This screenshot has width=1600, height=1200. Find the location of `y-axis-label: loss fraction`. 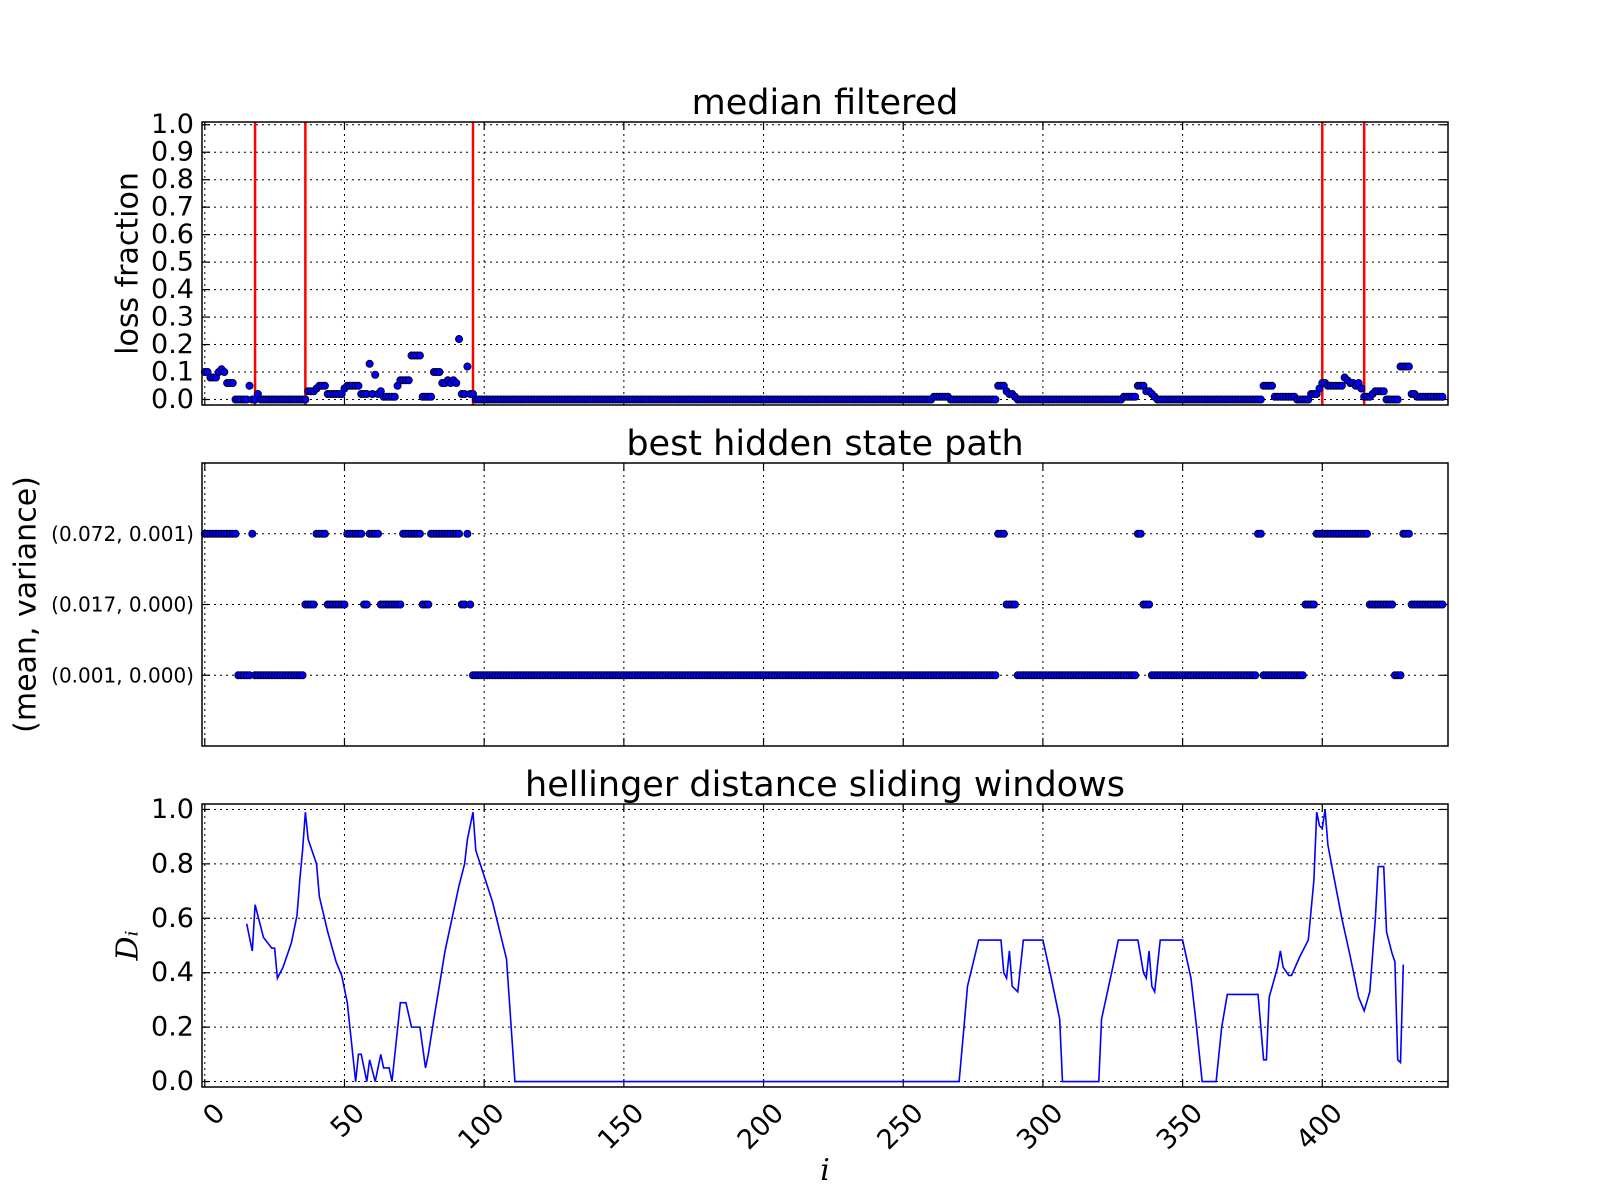

y-axis-label: loss fraction is located at coordinates (128, 263).